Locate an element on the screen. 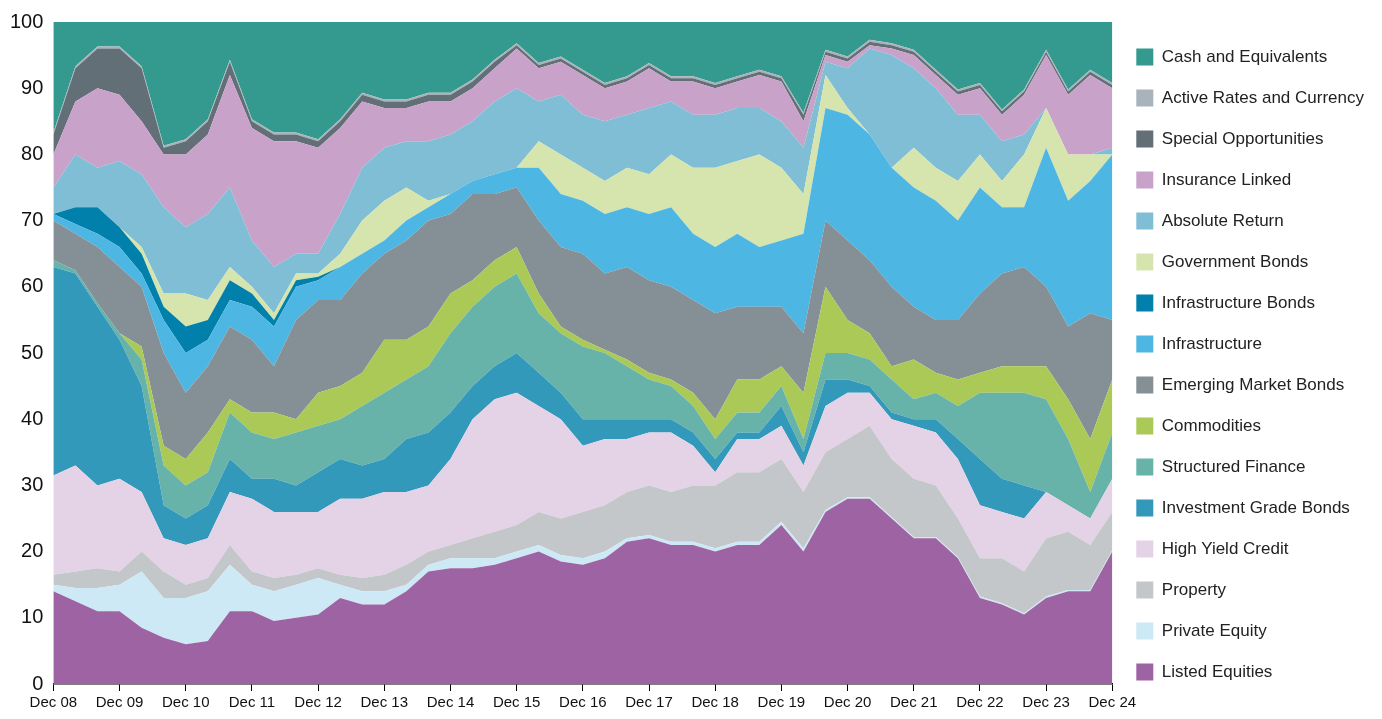 The image size is (1382, 719). x-tick-label: Dec 17 is located at coordinates (649, 702).